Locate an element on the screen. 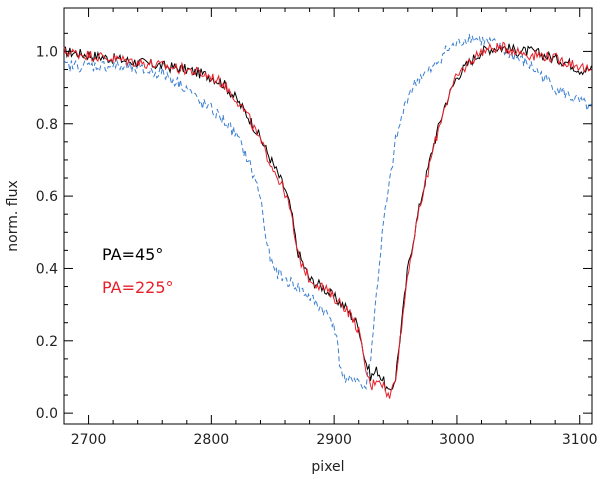 The image size is (600, 479). y-tick-label: 0.0 is located at coordinates (47, 414).